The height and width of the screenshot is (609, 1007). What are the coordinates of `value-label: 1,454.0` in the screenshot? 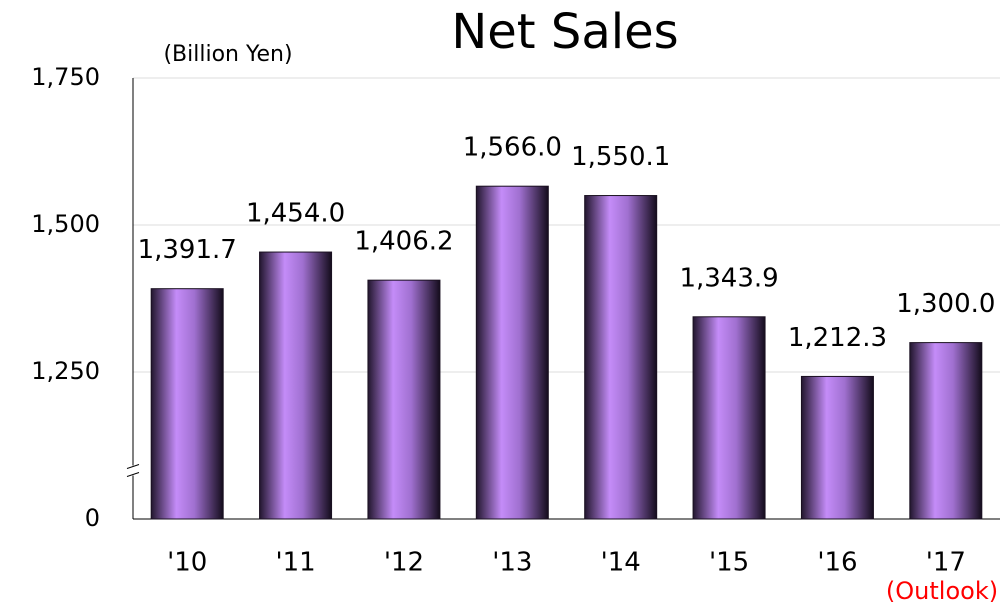 It's located at (295, 214).